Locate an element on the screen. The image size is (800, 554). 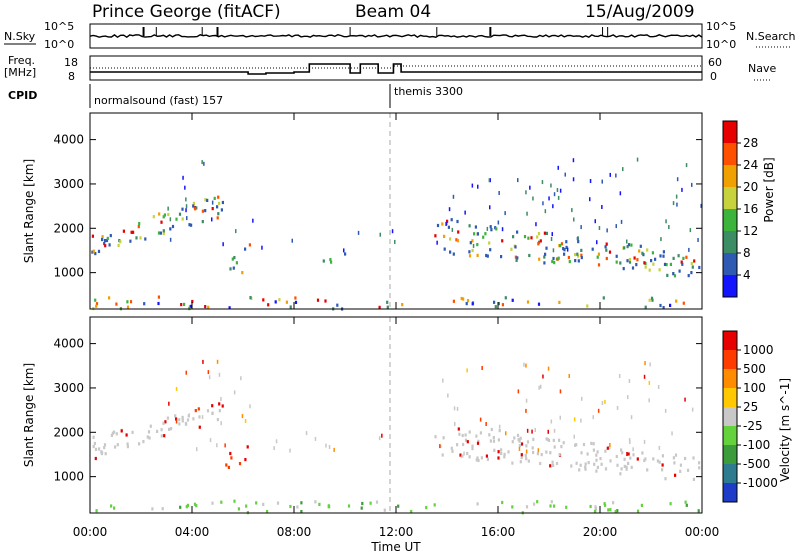
x-tick-label: 12:00 is located at coordinates (396, 532).